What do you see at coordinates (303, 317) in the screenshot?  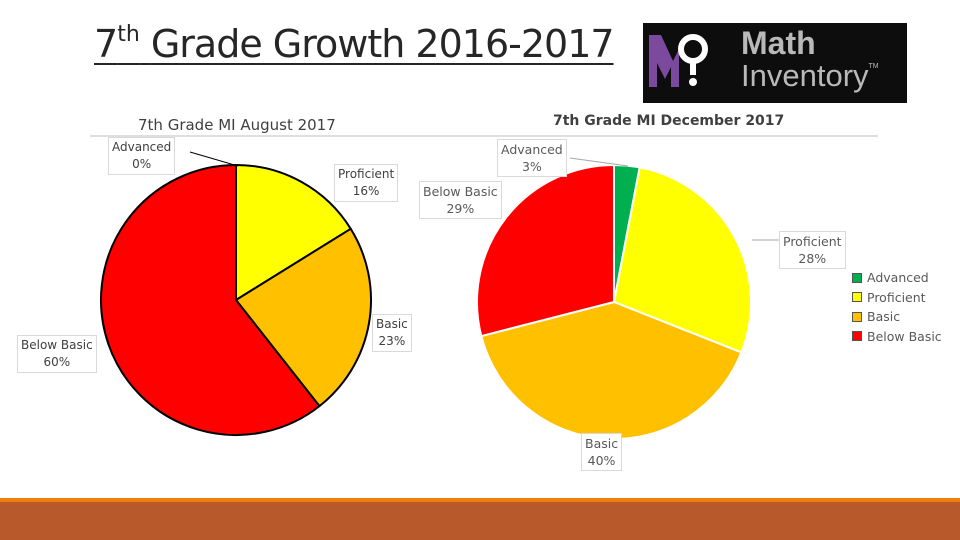 I see `august-slice-basic` at bounding box center [303, 317].